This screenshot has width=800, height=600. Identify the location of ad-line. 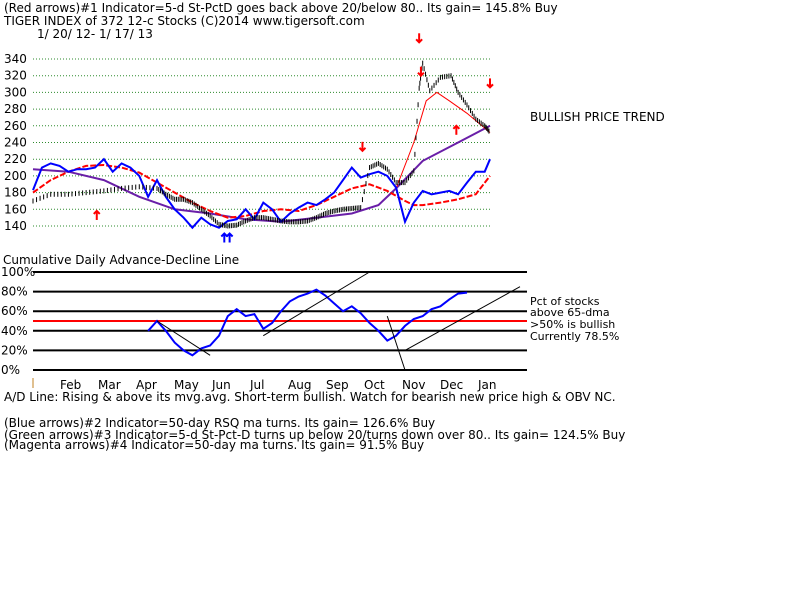
(307, 322).